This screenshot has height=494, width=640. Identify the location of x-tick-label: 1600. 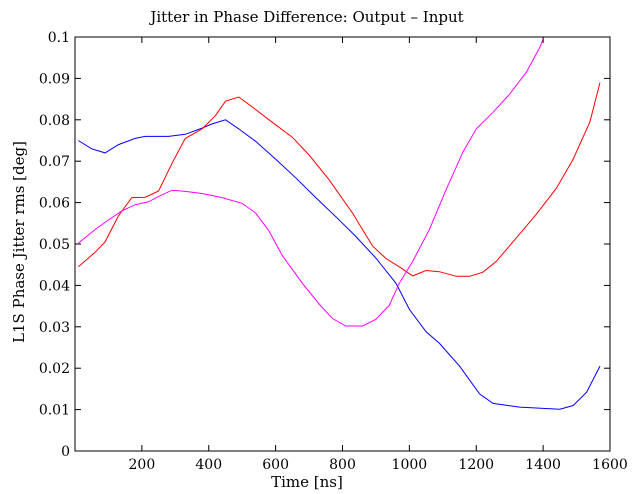
(610, 465).